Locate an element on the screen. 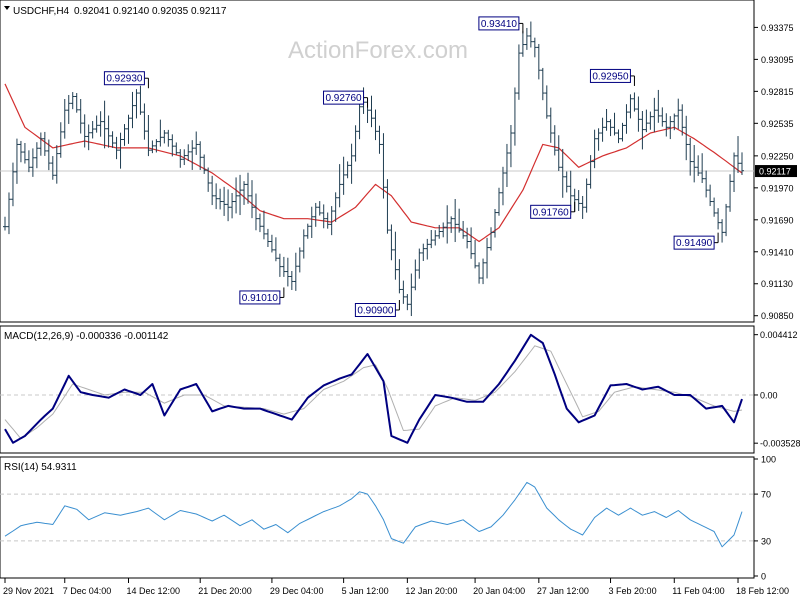  rsi-line is located at coordinates (373, 514).